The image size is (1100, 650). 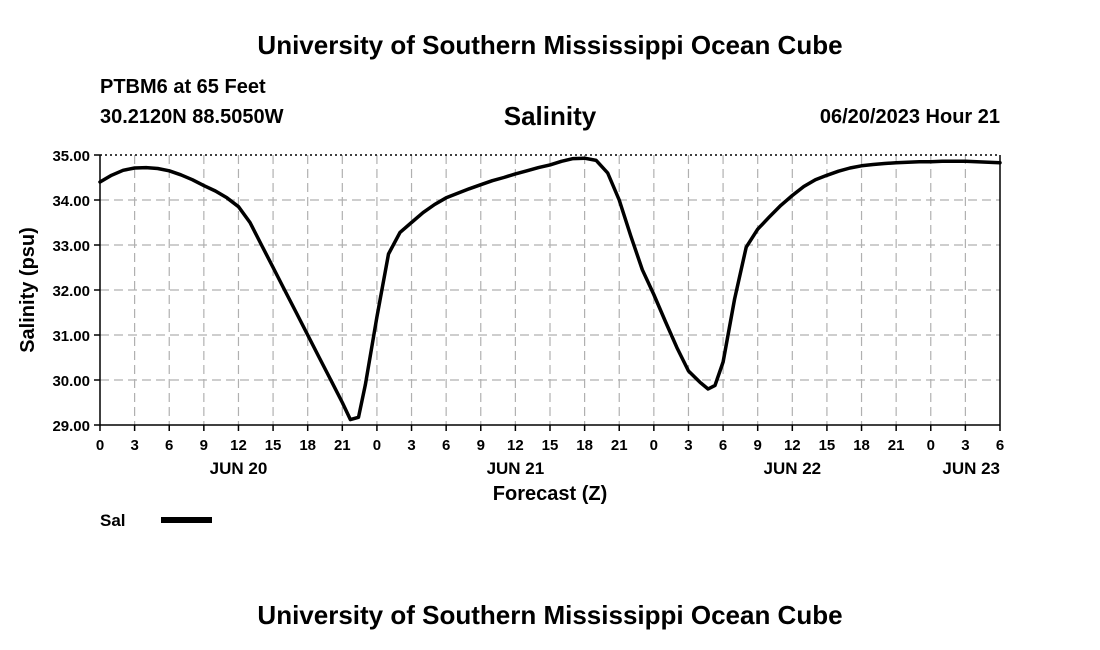 I want to click on y-axis-label: Salinity (psu), so click(x=28, y=290).